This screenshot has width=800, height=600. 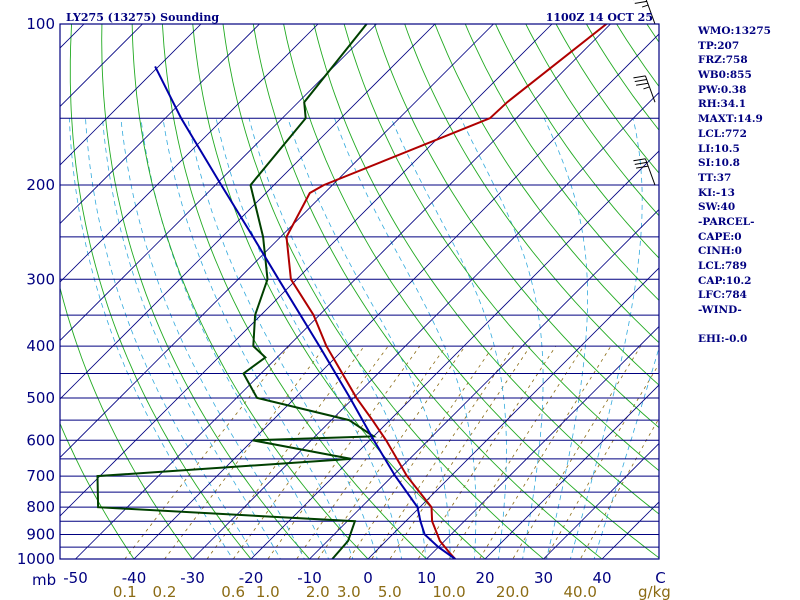 I want to click on stat-line: LI:10.5, so click(x=719, y=148).